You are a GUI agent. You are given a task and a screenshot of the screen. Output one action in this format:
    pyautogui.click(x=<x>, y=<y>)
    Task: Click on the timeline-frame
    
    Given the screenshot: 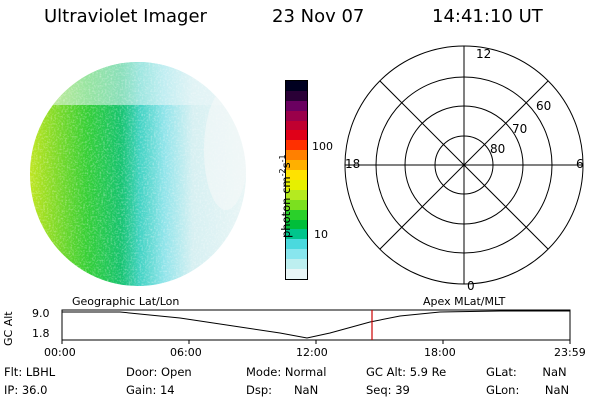 What is the action you would take?
    pyautogui.click(x=316, y=325)
    